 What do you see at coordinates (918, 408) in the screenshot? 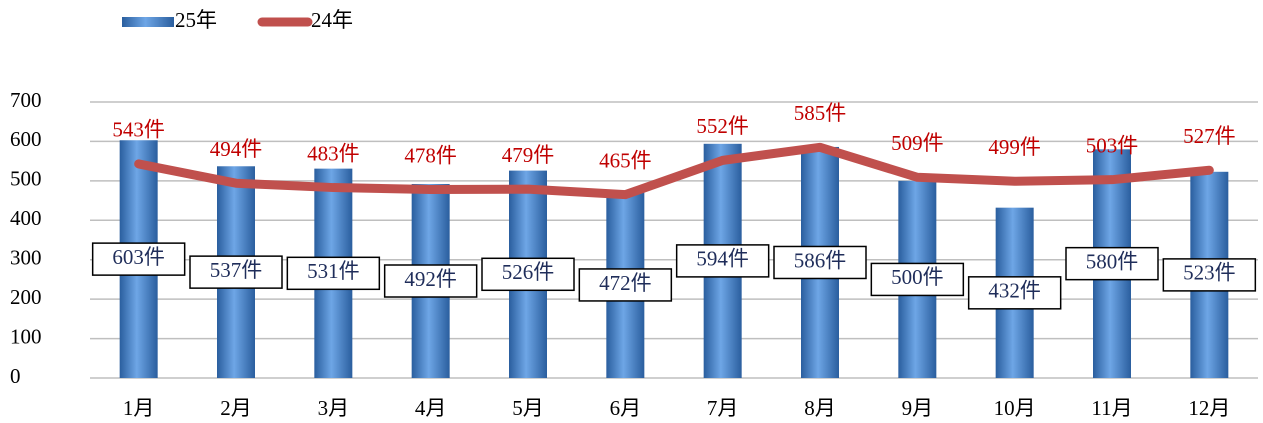
I see `x-tick-label: 9月` at bounding box center [918, 408].